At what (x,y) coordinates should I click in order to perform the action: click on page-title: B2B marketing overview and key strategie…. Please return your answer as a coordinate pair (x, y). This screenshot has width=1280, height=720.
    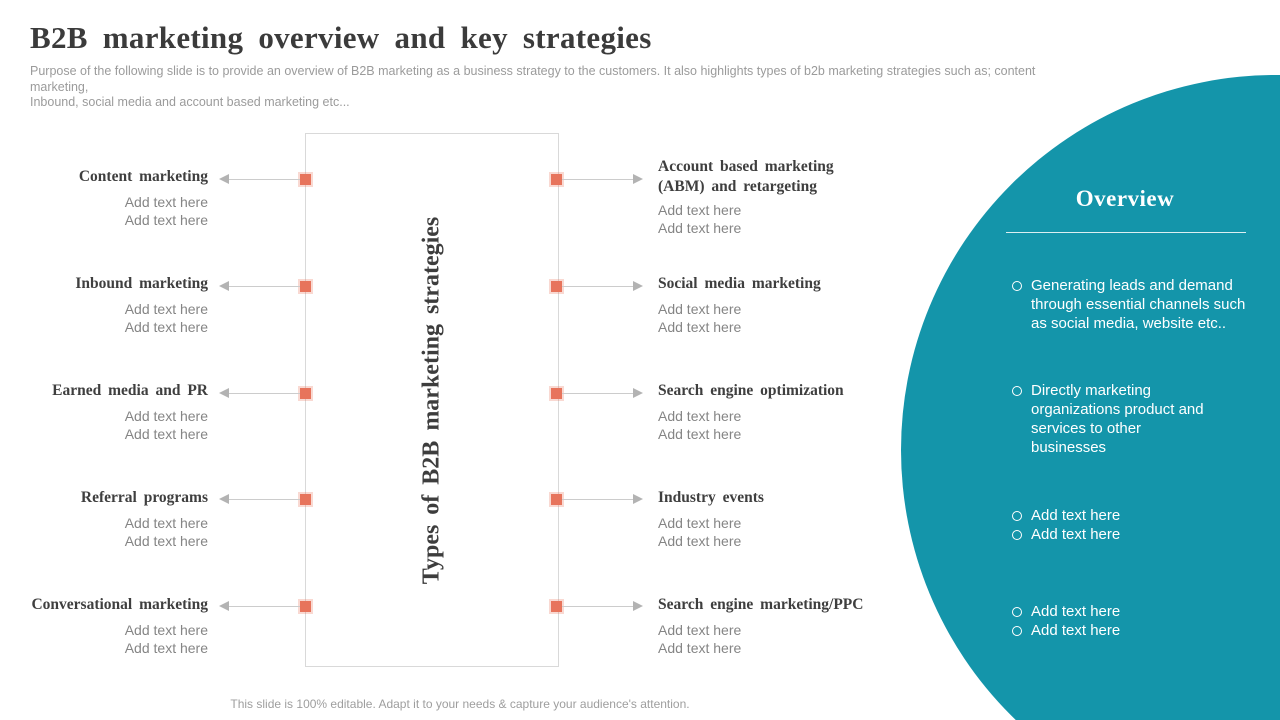
    Looking at the image, I should click on (341, 37).